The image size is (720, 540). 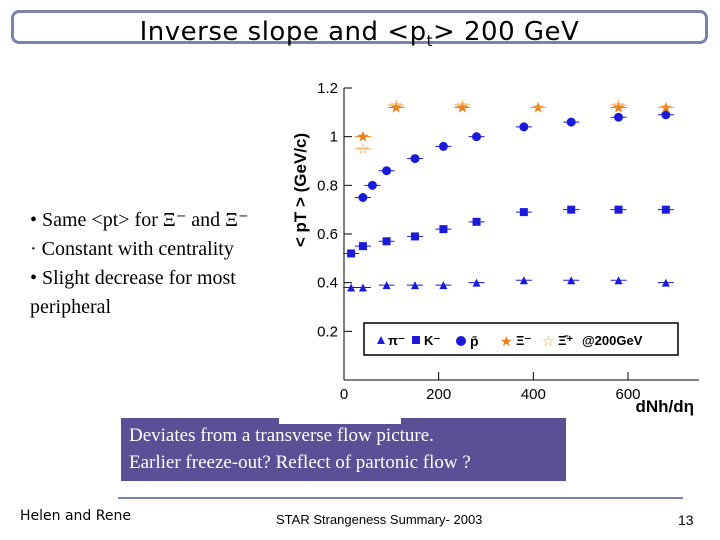 What do you see at coordinates (132, 249) in the screenshot?
I see `bullet-constant: · Constant with centrality` at bounding box center [132, 249].